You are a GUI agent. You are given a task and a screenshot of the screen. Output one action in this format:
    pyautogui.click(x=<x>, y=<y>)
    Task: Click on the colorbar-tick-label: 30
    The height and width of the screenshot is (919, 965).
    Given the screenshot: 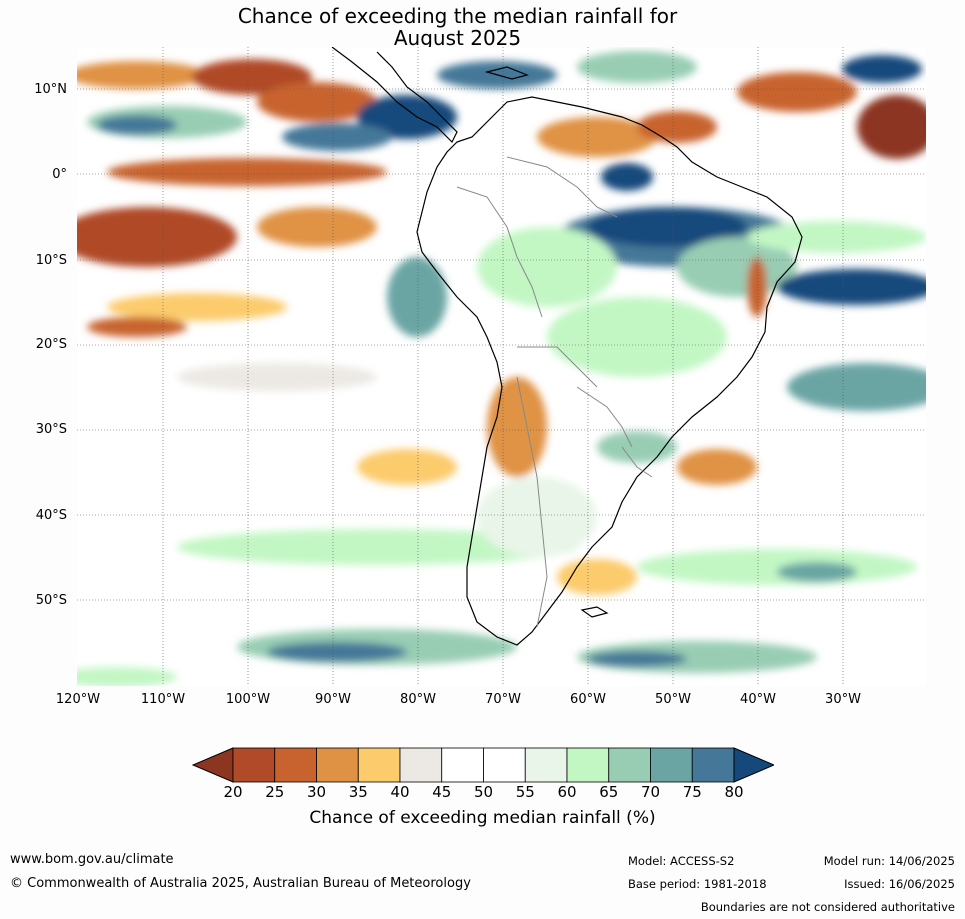 What is the action you would take?
    pyautogui.click(x=316, y=792)
    